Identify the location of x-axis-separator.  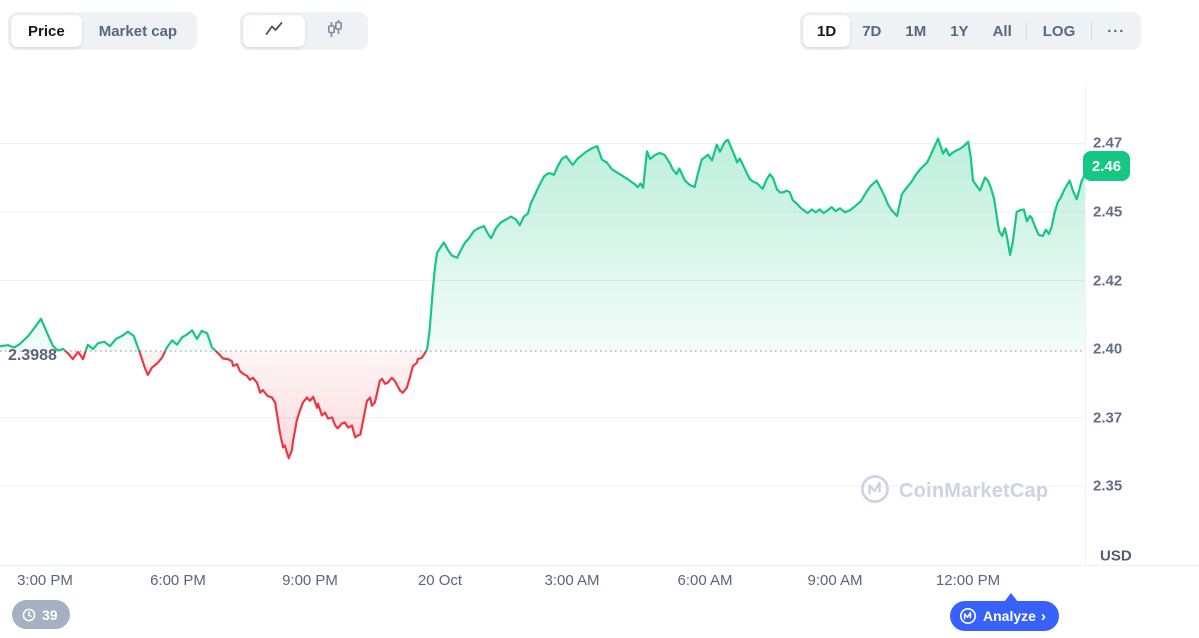
(599, 565).